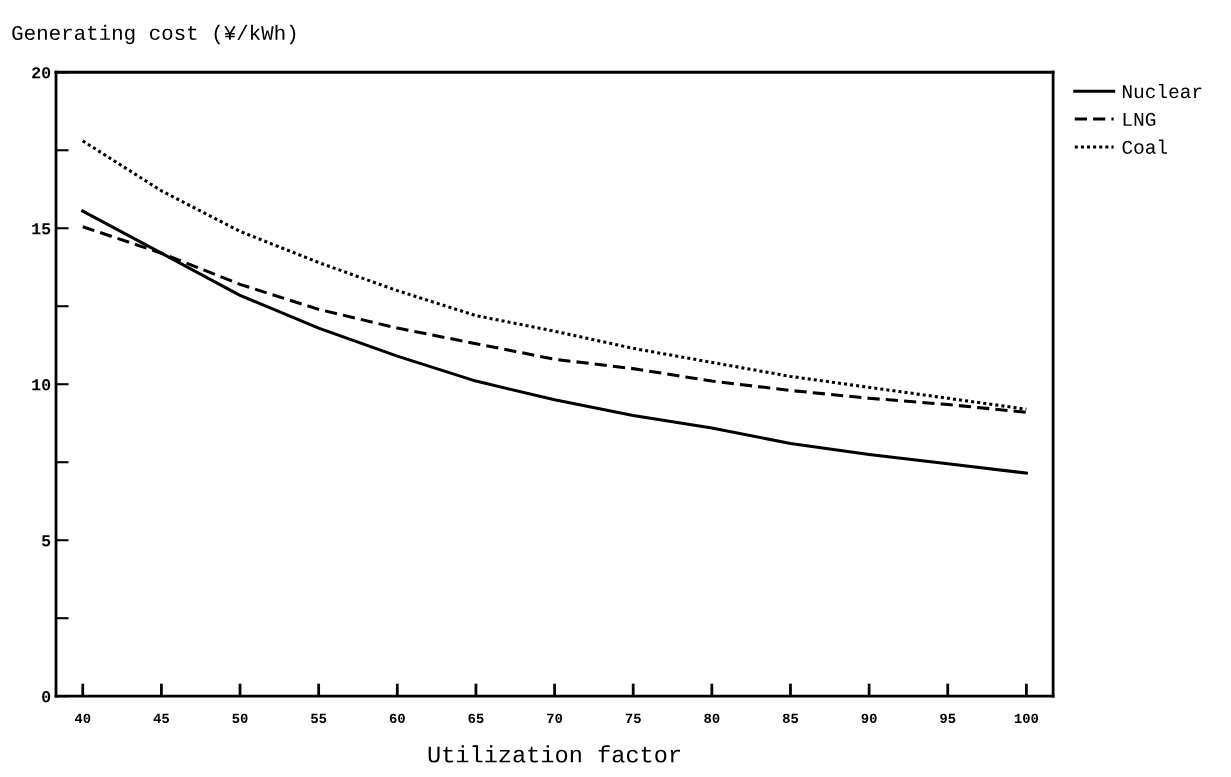  What do you see at coordinates (397, 718) in the screenshot?
I see `x-tick-label: 60` at bounding box center [397, 718].